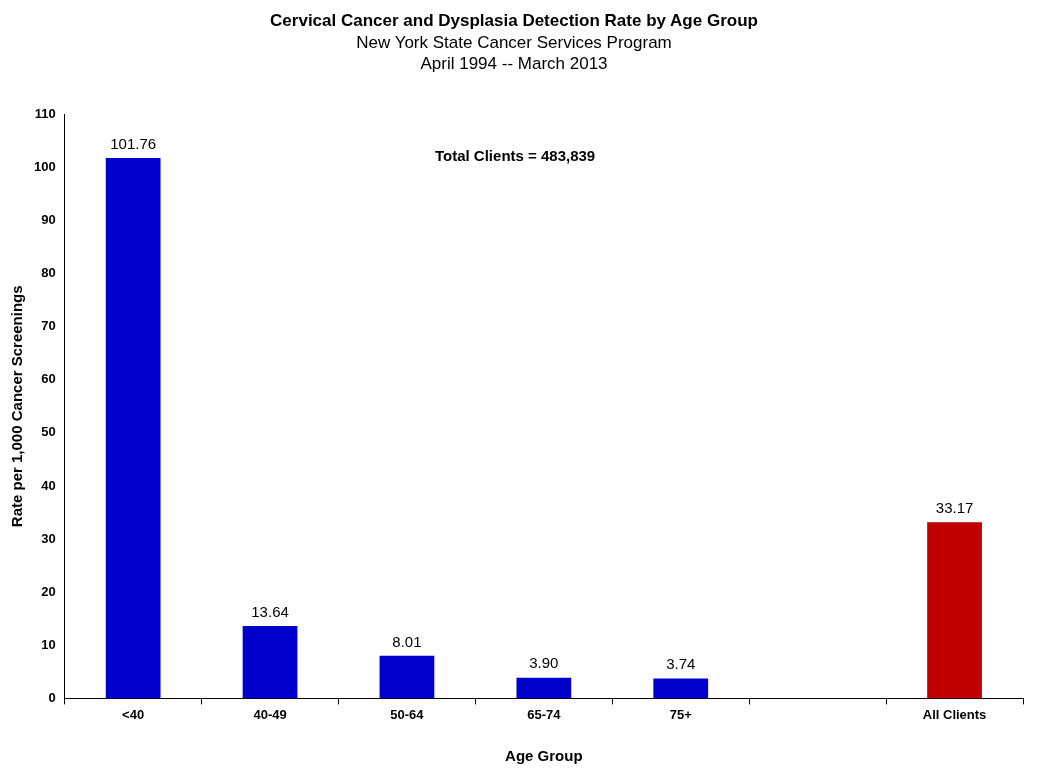 This screenshot has height=775, width=1043. I want to click on data-label: 3.74, so click(681, 664).